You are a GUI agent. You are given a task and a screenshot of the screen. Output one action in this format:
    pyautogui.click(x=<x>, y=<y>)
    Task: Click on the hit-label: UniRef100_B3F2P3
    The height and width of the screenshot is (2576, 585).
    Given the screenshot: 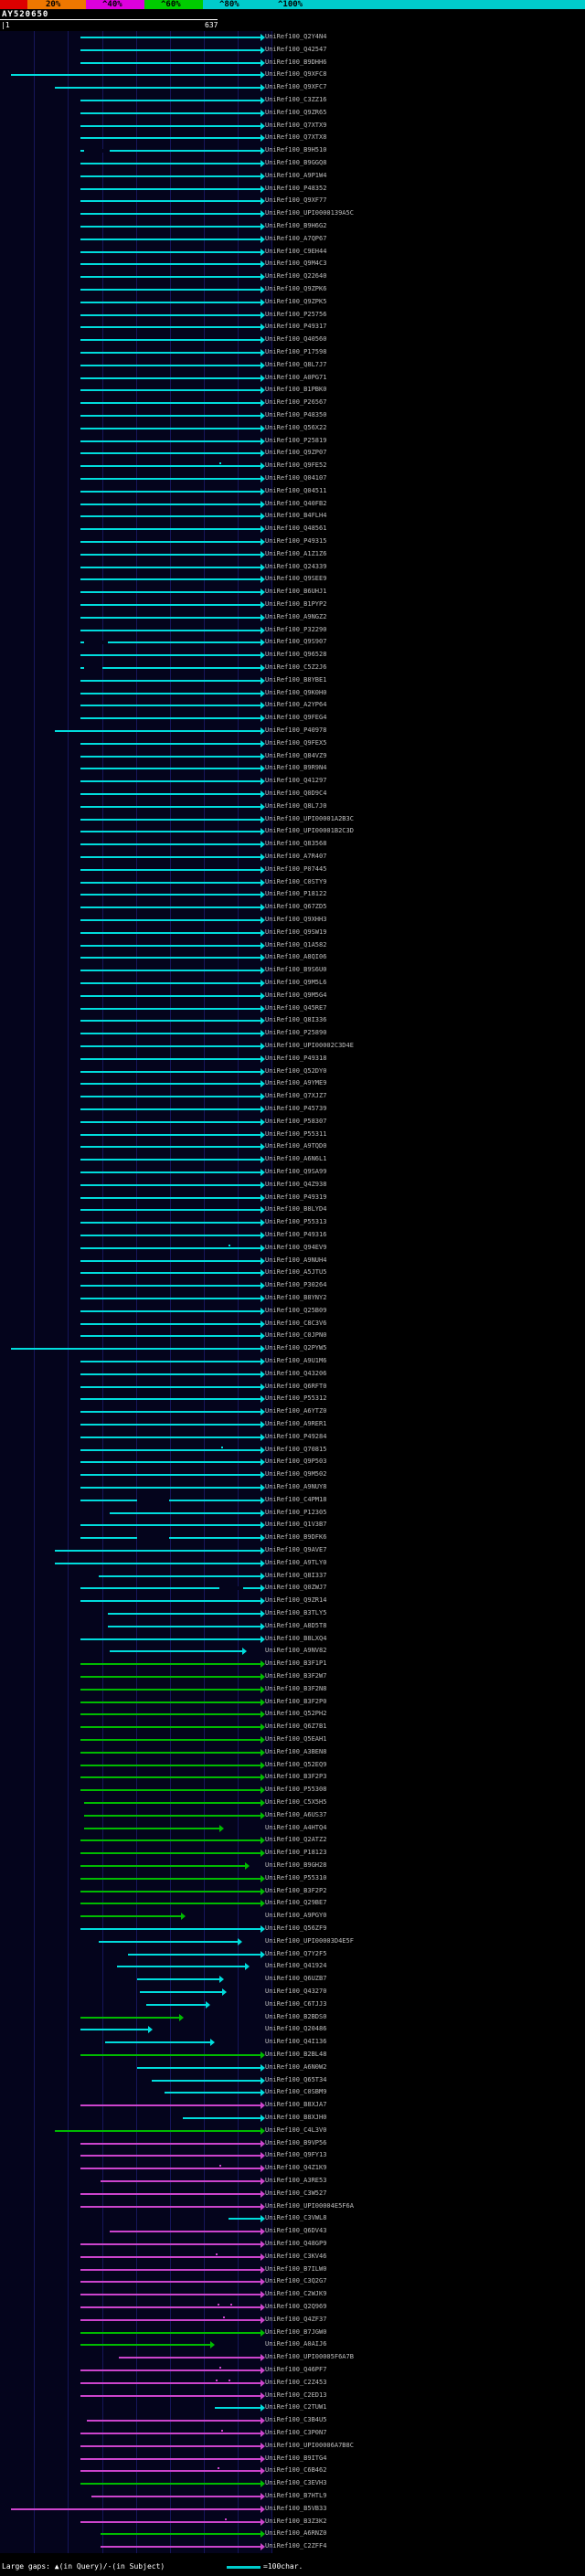 What is the action you would take?
    pyautogui.click(x=296, y=1777)
    